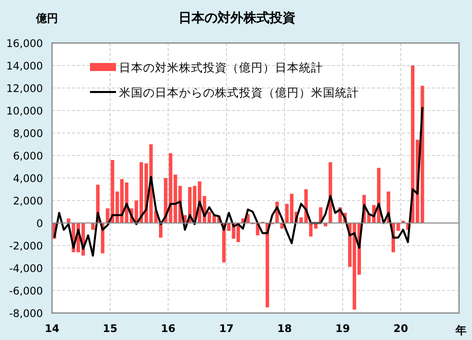  Describe the element at coordinates (460, 330) in the screenshot. I see `x-axis-title: 年` at that location.